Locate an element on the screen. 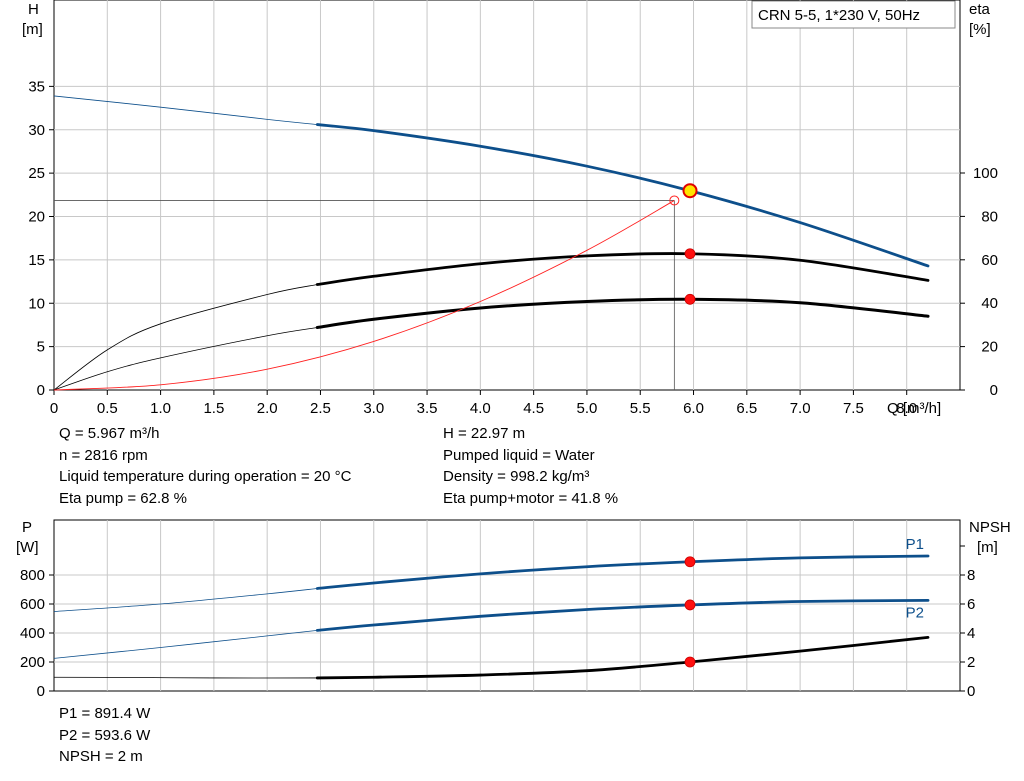 This screenshot has width=1024, height=781. y-right-tick-label: 40 is located at coordinates (989, 303).